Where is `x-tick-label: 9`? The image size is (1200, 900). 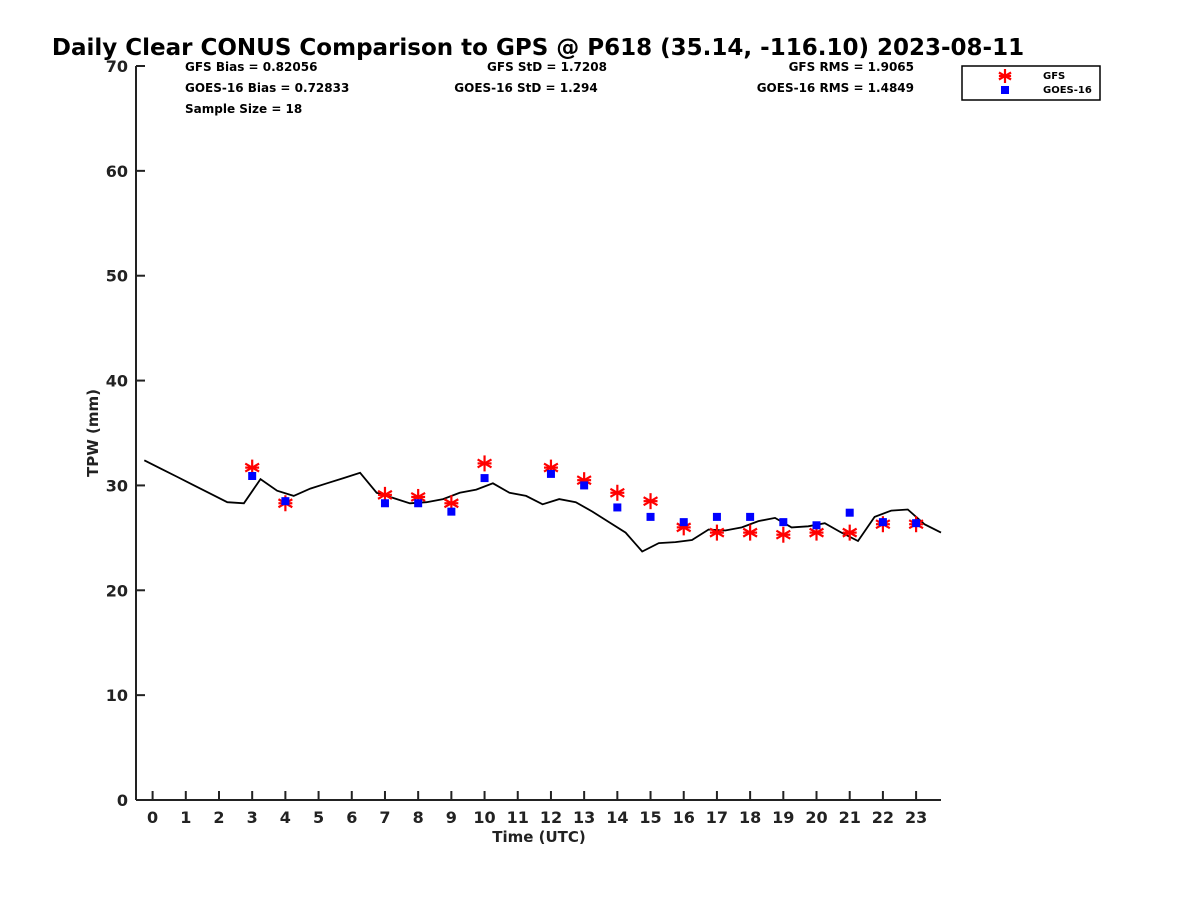
x-tick-label: 9 is located at coordinates (451, 817).